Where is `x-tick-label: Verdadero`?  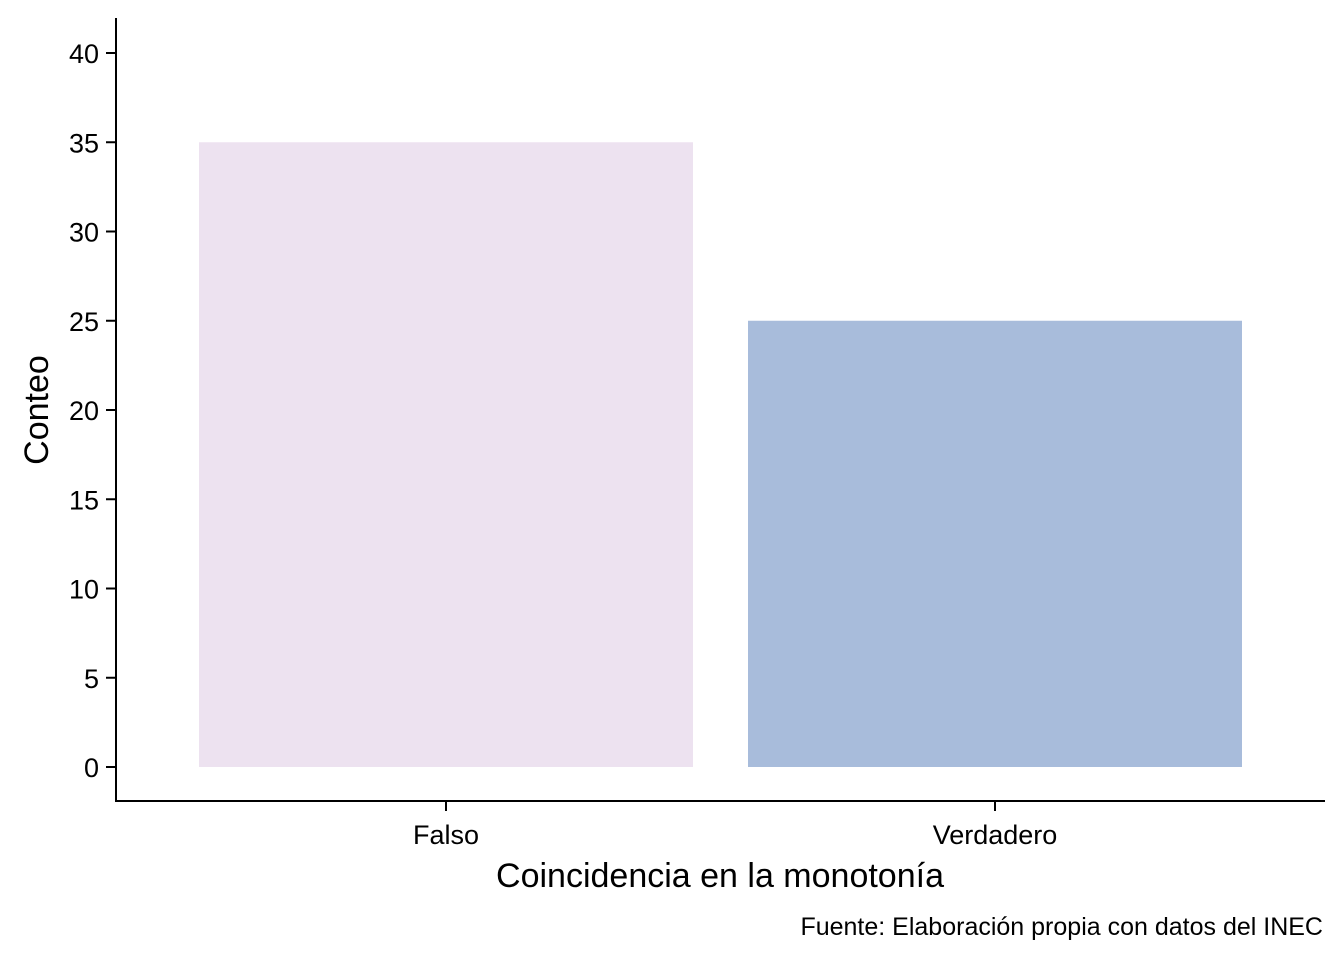 x-tick-label: Verdadero is located at coordinates (995, 835).